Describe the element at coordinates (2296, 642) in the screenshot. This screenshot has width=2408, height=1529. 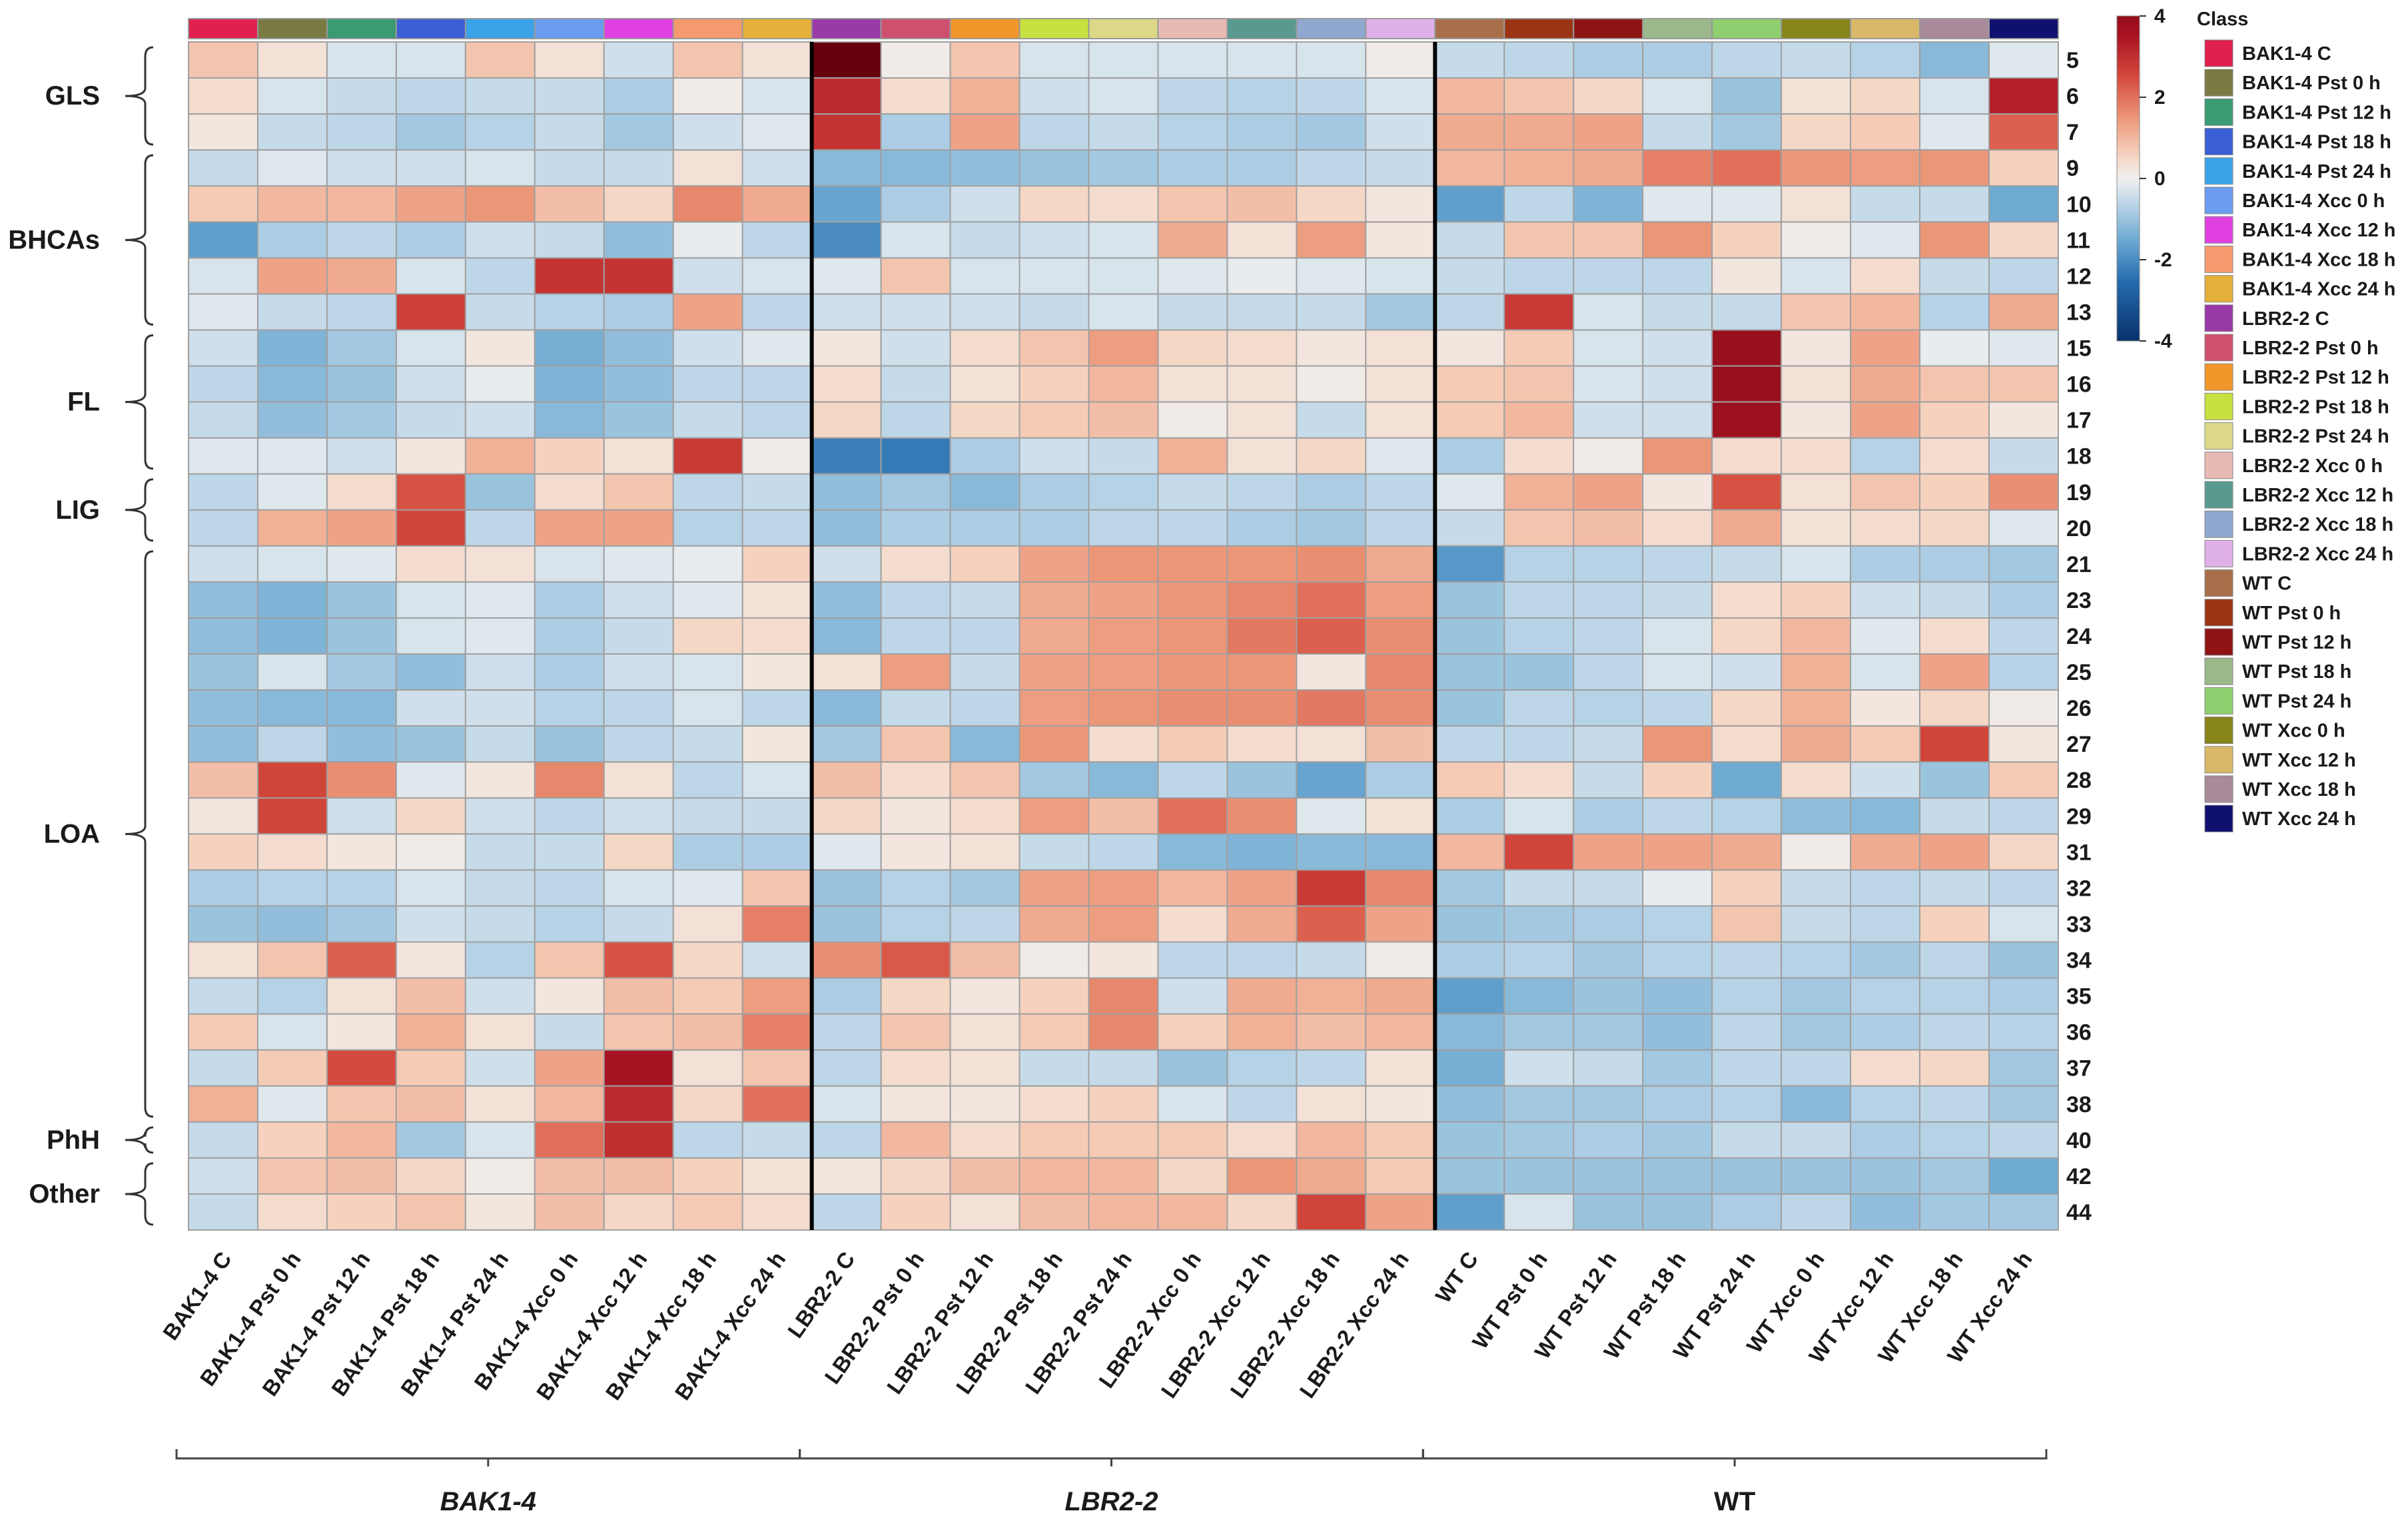
I see `legend-label: WT Pst 12 h` at that location.